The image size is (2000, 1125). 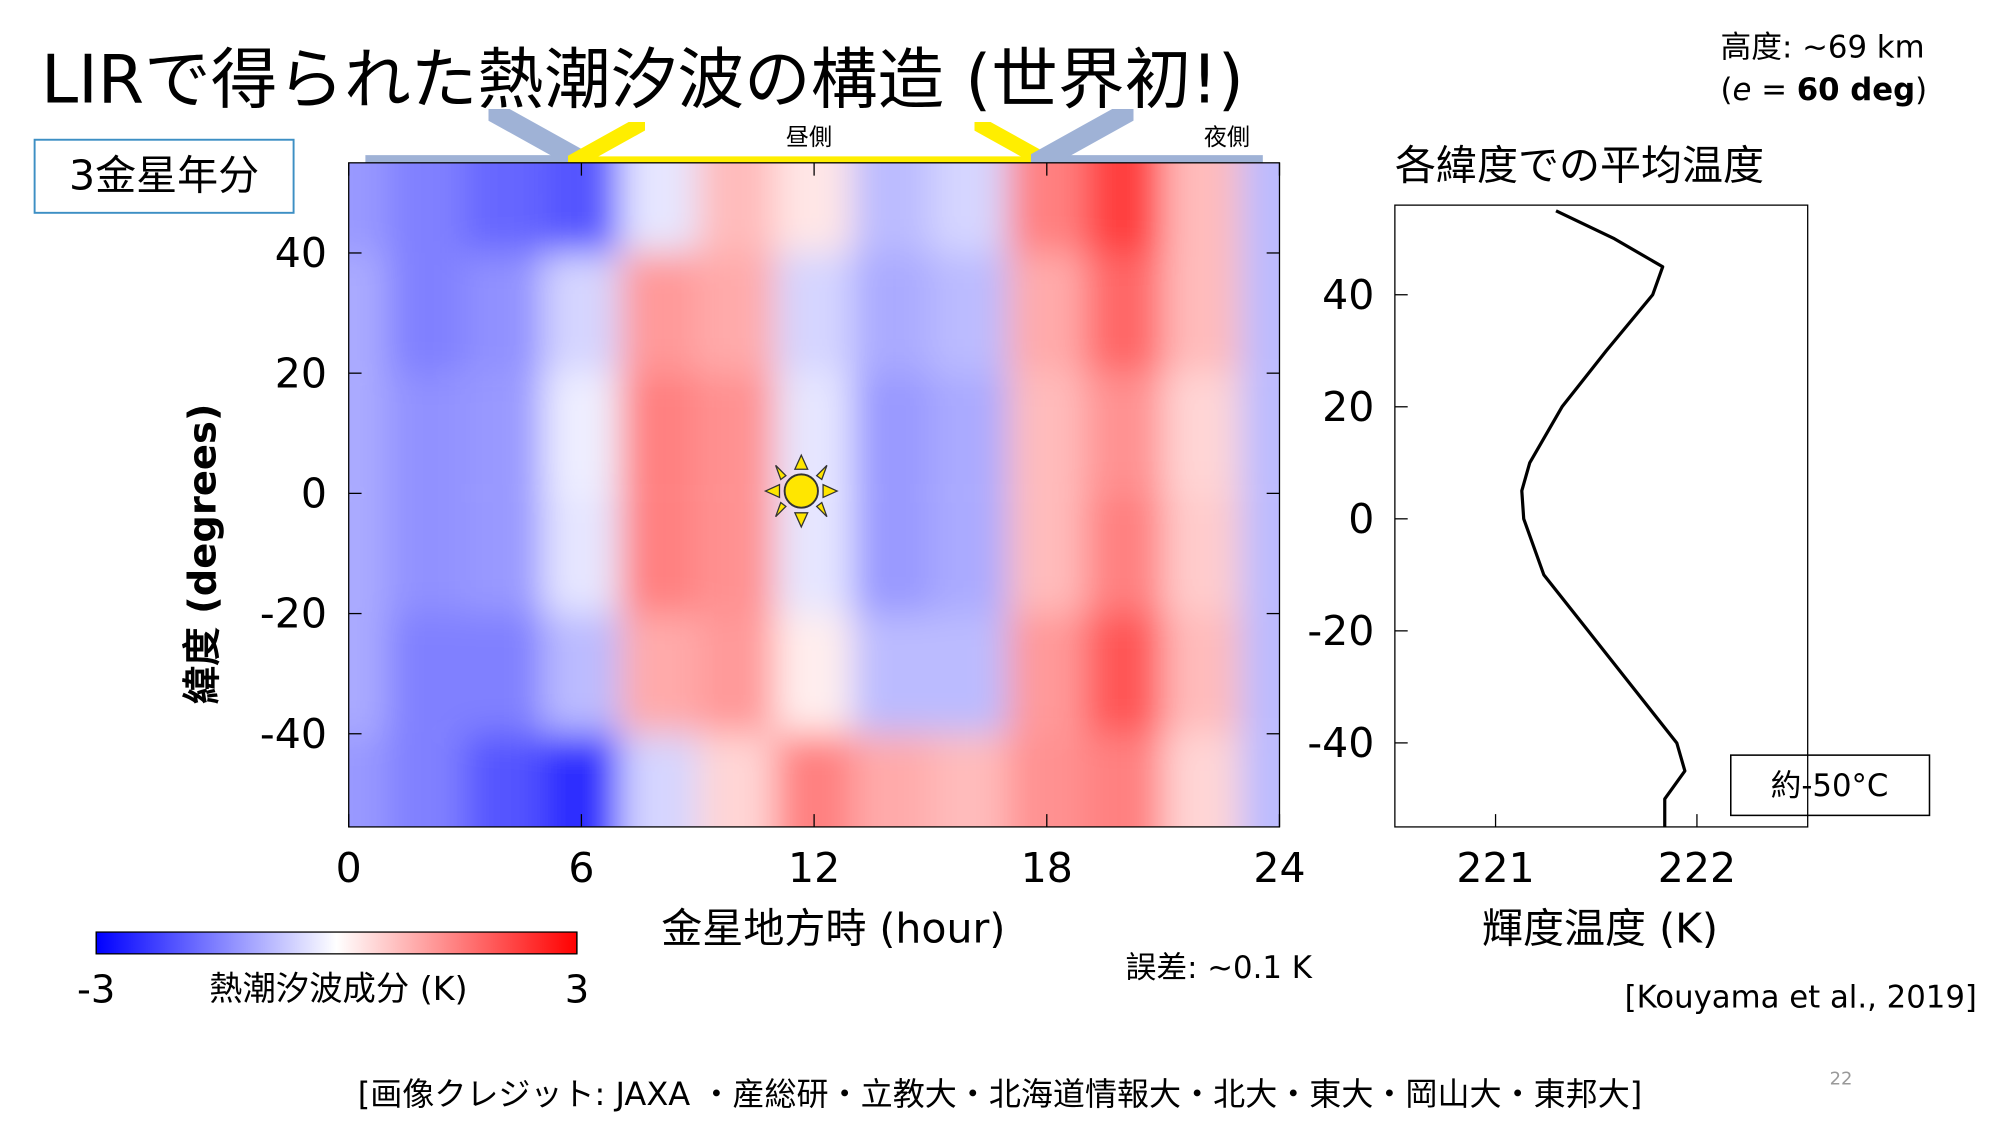 What do you see at coordinates (349, 868) in the screenshot?
I see `x-tick-label: 0` at bounding box center [349, 868].